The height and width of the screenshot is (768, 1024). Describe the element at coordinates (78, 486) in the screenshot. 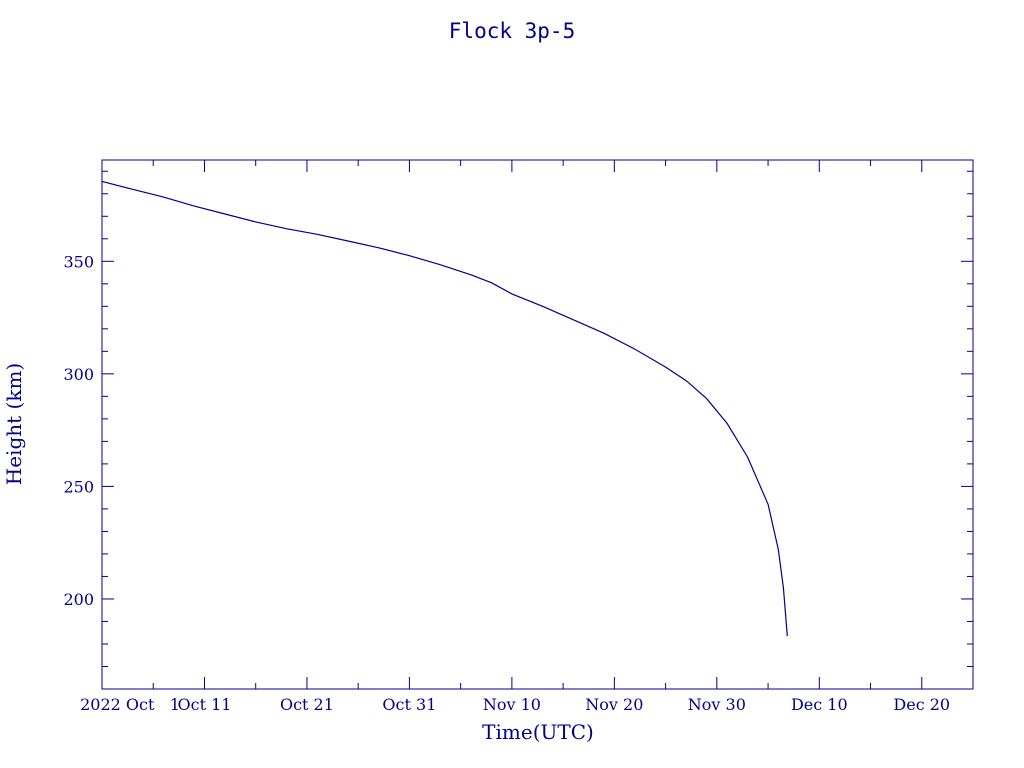

I see `y-tick-label: 250` at that location.